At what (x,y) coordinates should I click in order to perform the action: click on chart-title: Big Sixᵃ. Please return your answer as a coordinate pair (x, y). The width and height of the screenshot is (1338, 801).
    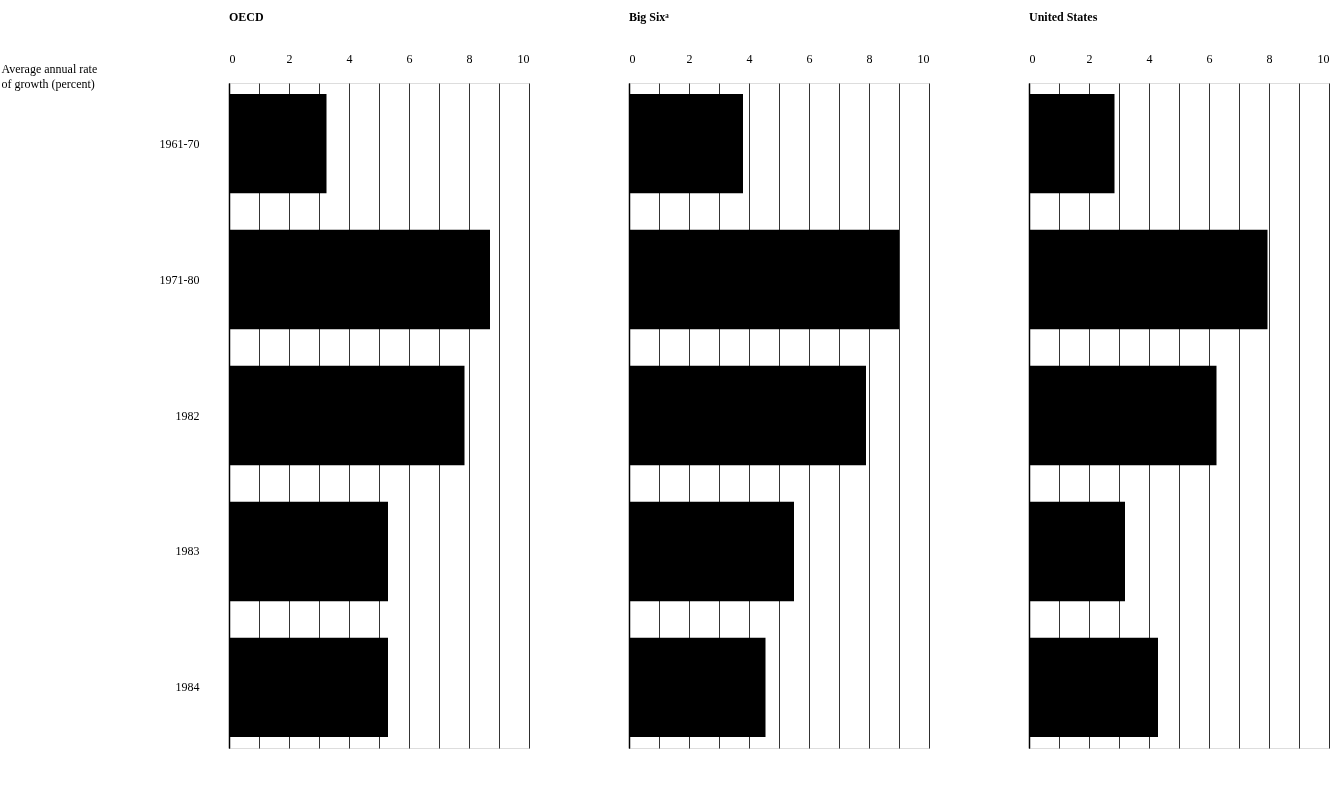
    Looking at the image, I should click on (649, 17).